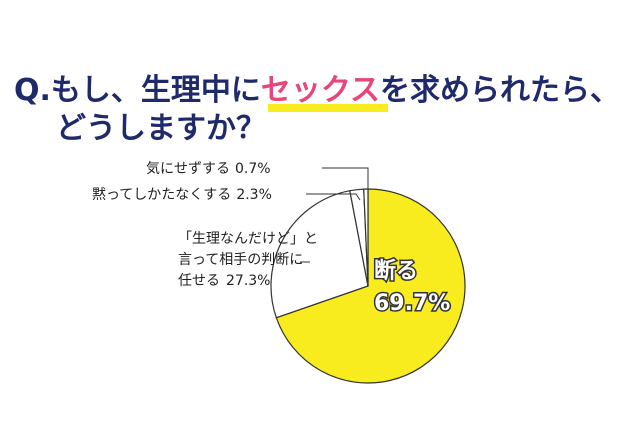 The height and width of the screenshot is (426, 640). Describe the element at coordinates (240, 260) in the screenshot. I see `label-line: 言って相手の判断に` at that location.